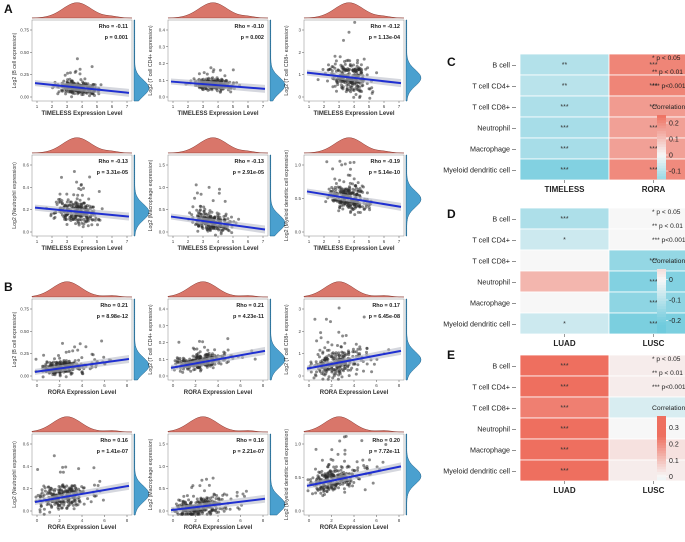 The image size is (685, 542). What do you see at coordinates (218, 385) in the screenshot?
I see `x-tick-label: 4` at bounding box center [218, 385].